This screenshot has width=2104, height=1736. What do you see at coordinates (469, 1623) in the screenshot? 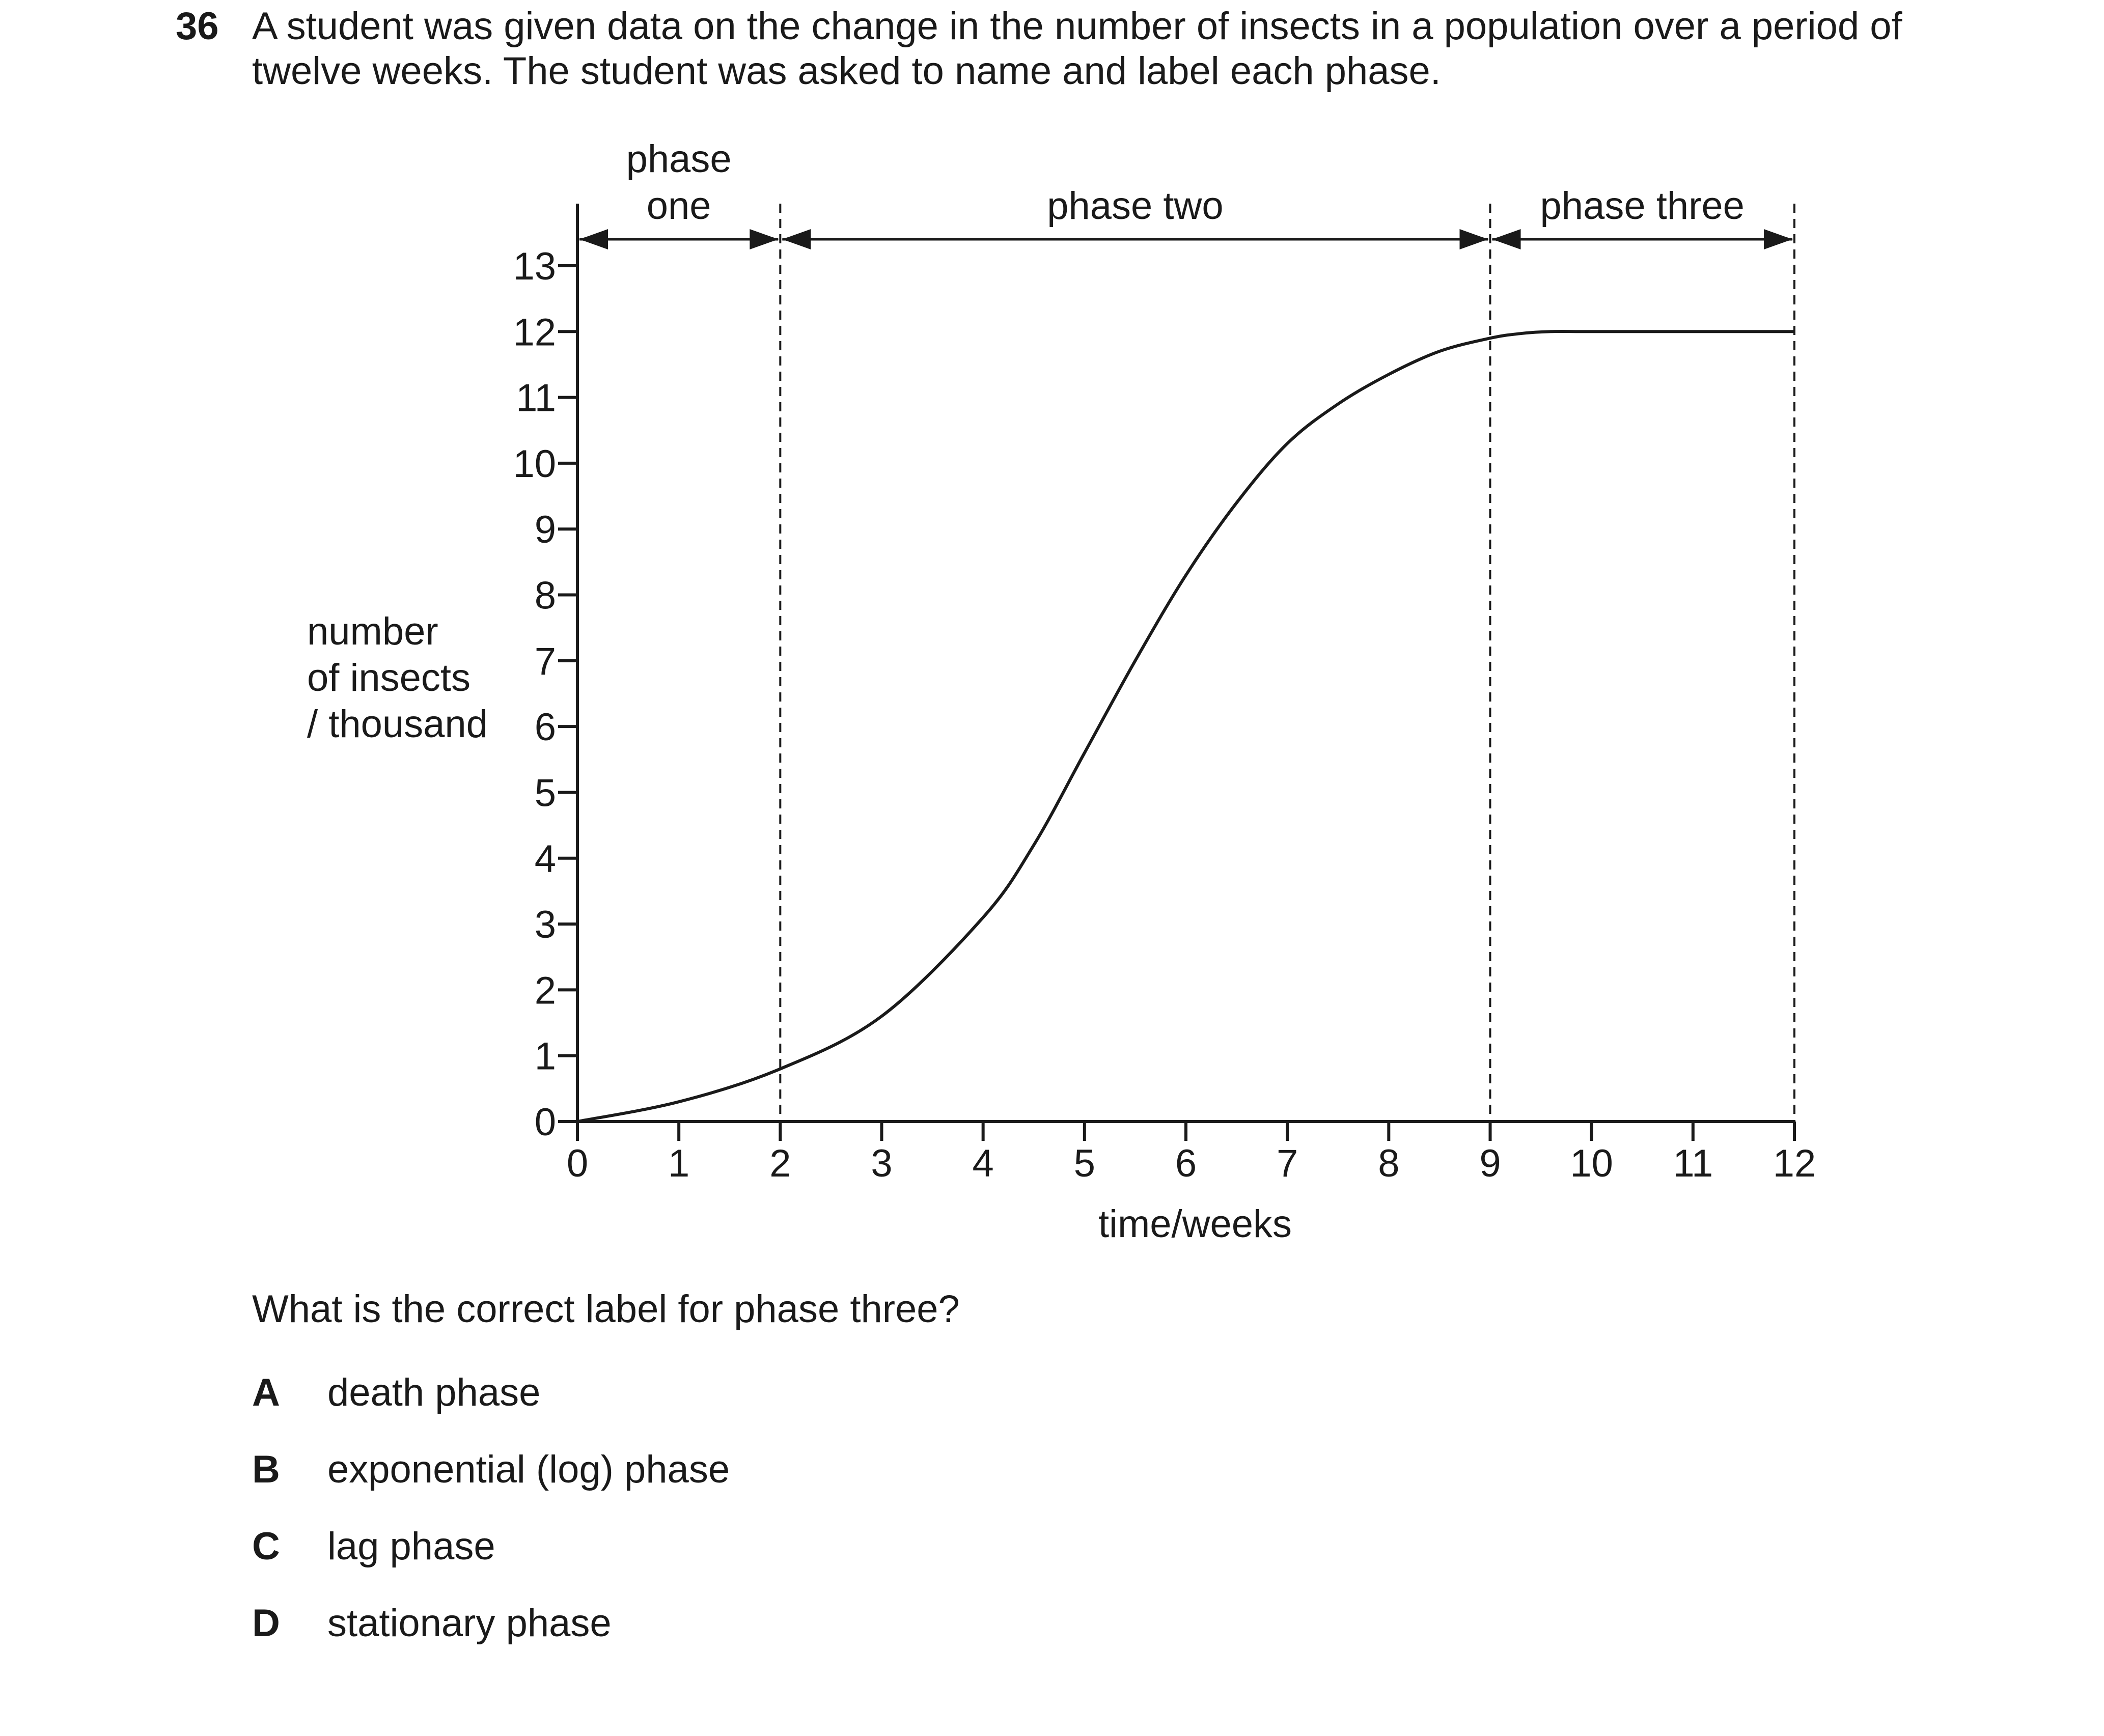
I see `option-text: stationary phase` at bounding box center [469, 1623].